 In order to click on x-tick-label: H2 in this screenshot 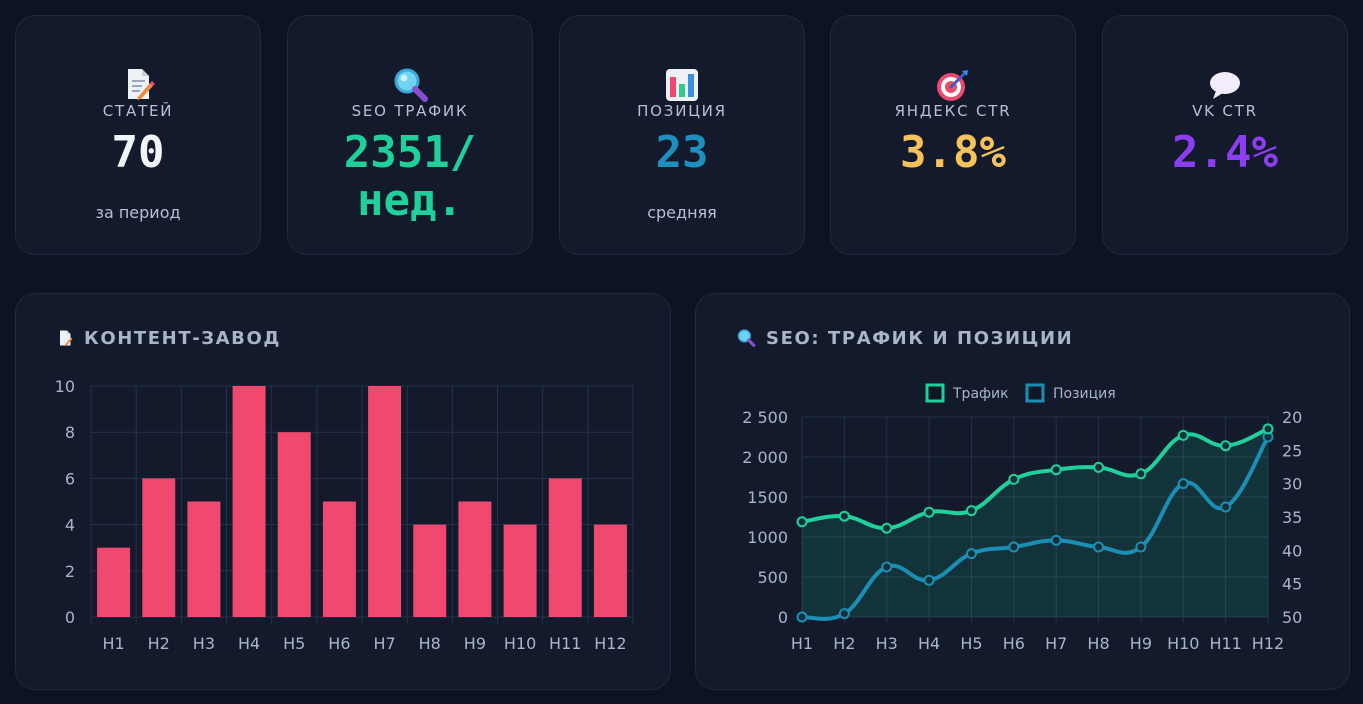, I will do `click(844, 643)`.